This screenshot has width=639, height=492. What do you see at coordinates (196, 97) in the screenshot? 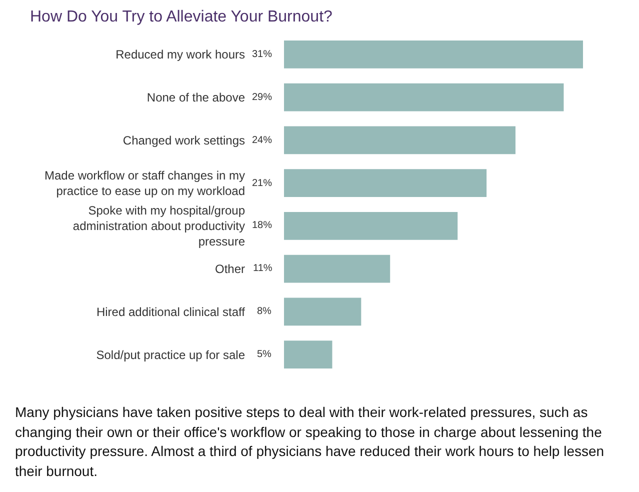
I see `y-tick-label: None of the above` at bounding box center [196, 97].